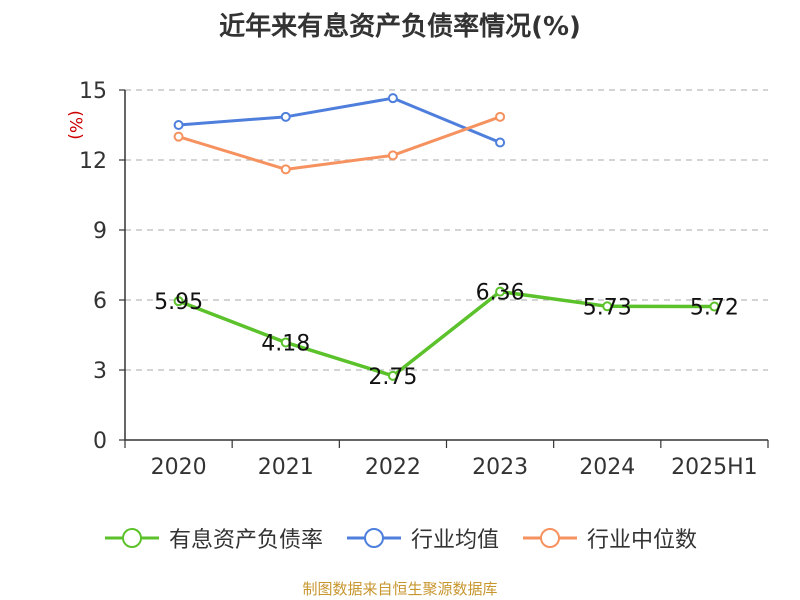 Image resolution: width=800 pixels, height=600 pixels. I want to click on legend-avg-dot, so click(373, 538).